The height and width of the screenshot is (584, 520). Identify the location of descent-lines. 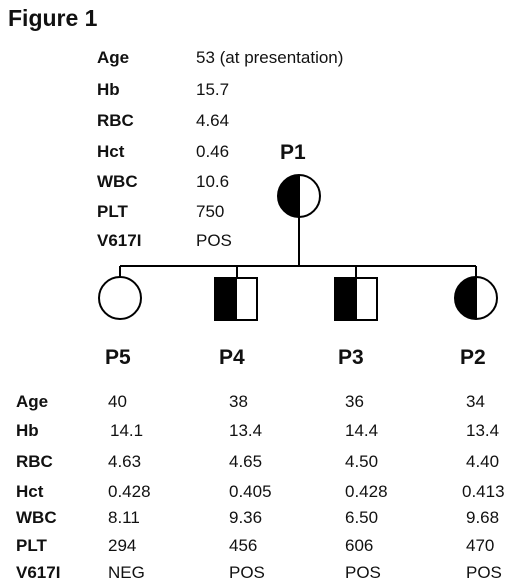
(298, 247).